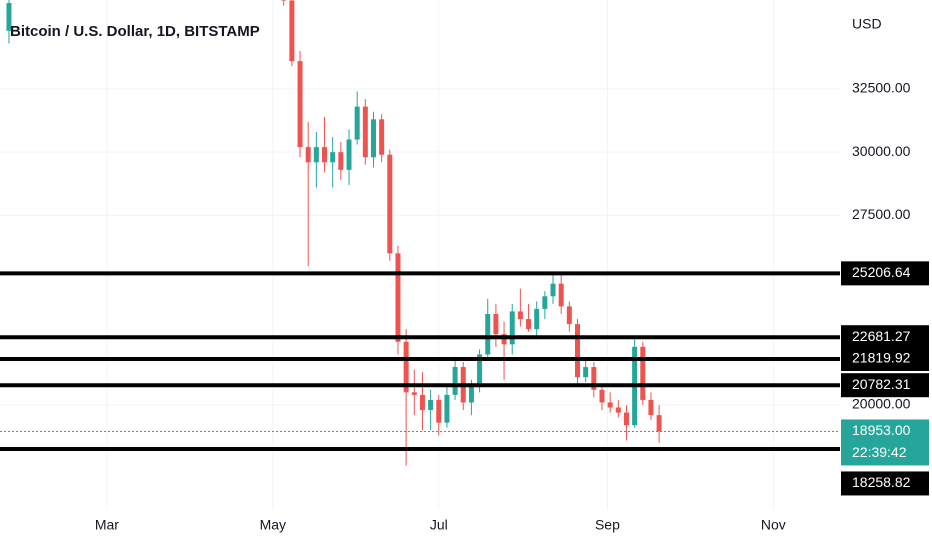 The width and height of the screenshot is (932, 555). Describe the element at coordinates (881, 272) in the screenshot. I see `level-label: 25206.64` at that location.